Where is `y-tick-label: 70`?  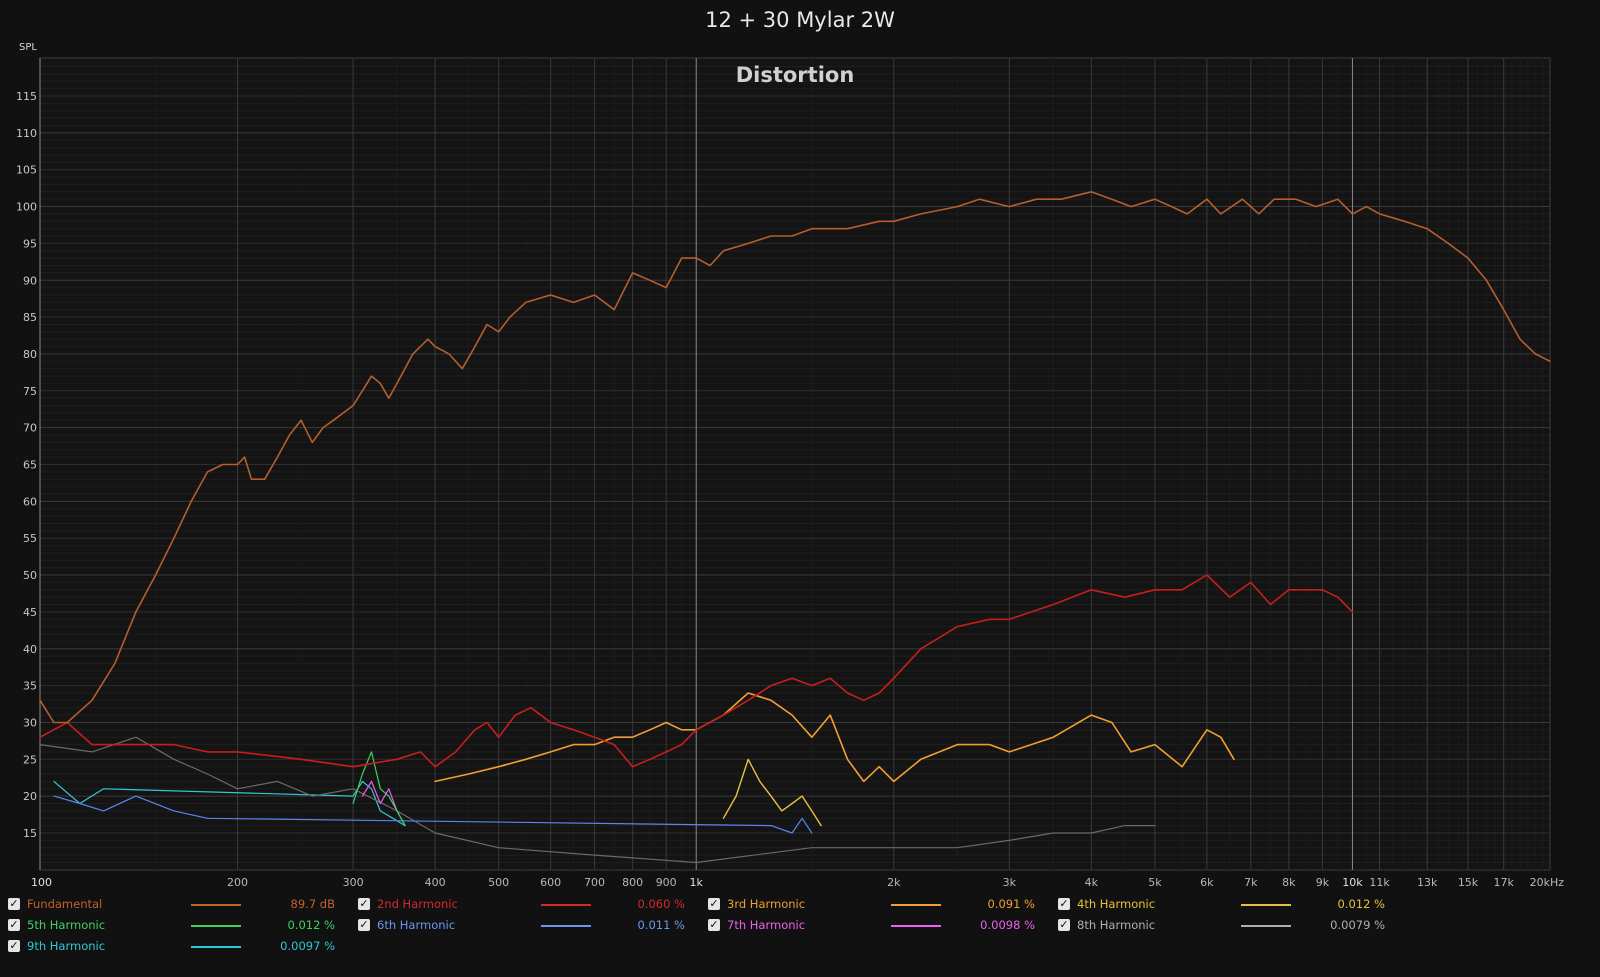 y-tick-label: 70 is located at coordinates (30, 428).